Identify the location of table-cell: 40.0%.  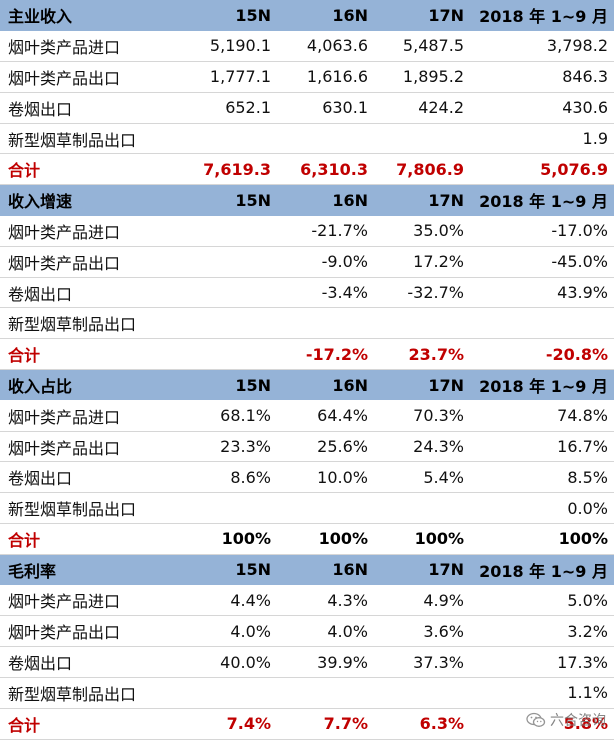
(231, 662).